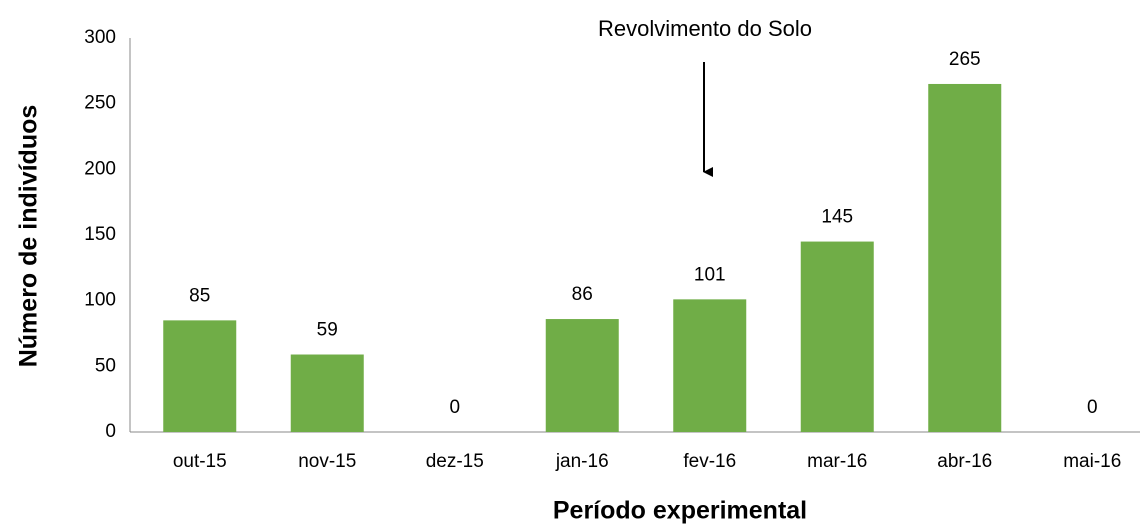 The image size is (1145, 529). Describe the element at coordinates (705, 28) in the screenshot. I see `annotation: Revolvimento do Solo` at that location.